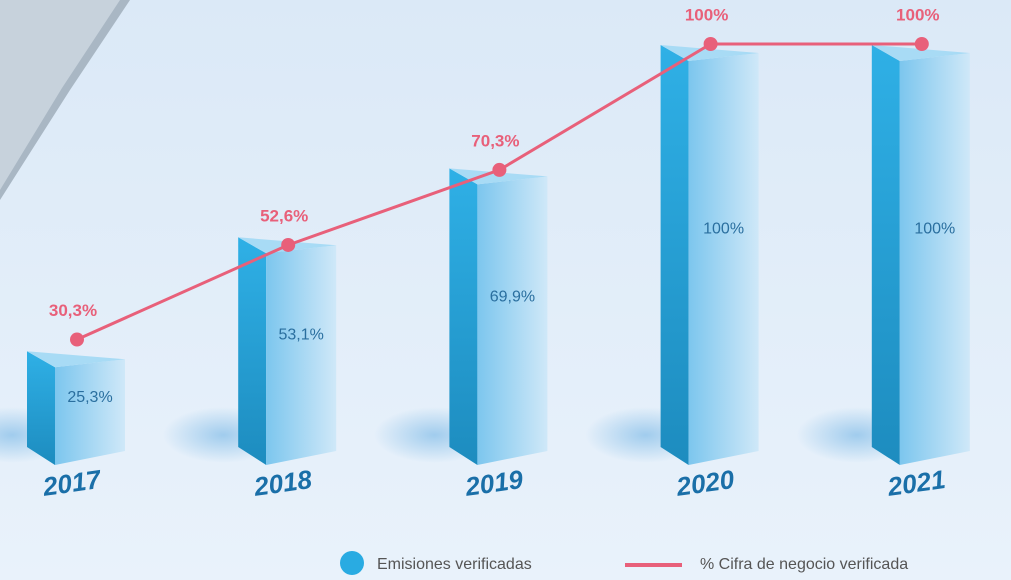 Image resolution: width=1011 pixels, height=580 pixels. Describe the element at coordinates (60, 95) in the screenshot. I see `photo-corner` at that location.